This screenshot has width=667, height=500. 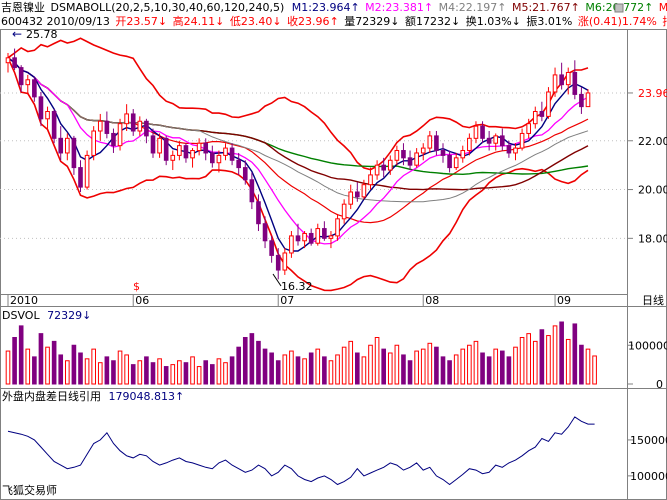 What do you see at coordinates (141, 396) in the screenshot?
I see `line-current: 179048.813` at bounding box center [141, 396].